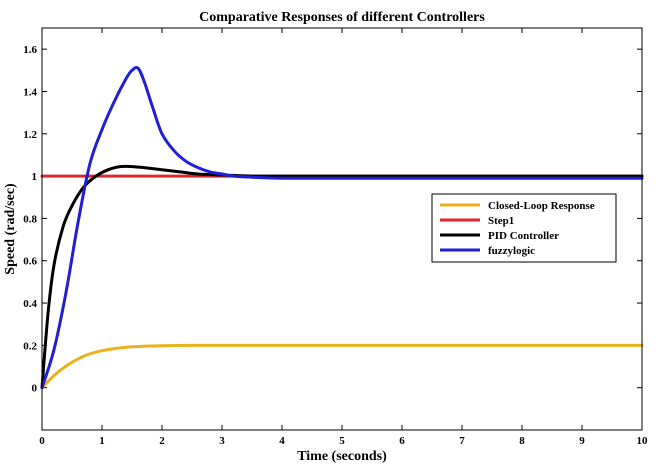  What do you see at coordinates (342, 366) in the screenshot?
I see `series-line-closed-loop-response` at bounding box center [342, 366].